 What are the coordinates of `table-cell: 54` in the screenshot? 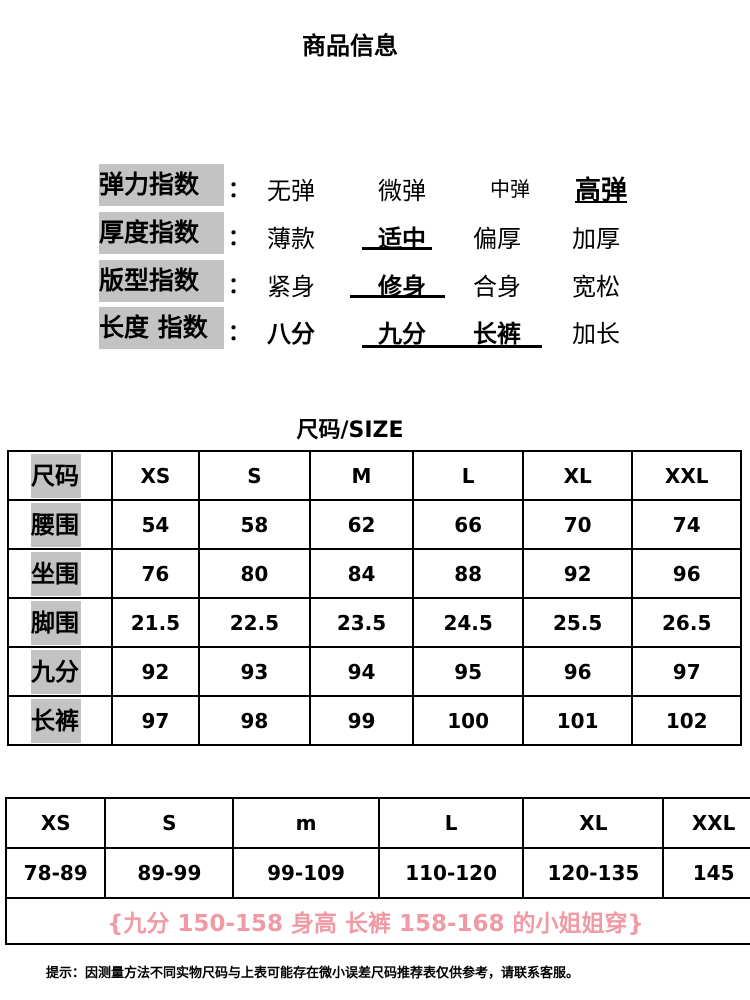 It's located at (155, 524).